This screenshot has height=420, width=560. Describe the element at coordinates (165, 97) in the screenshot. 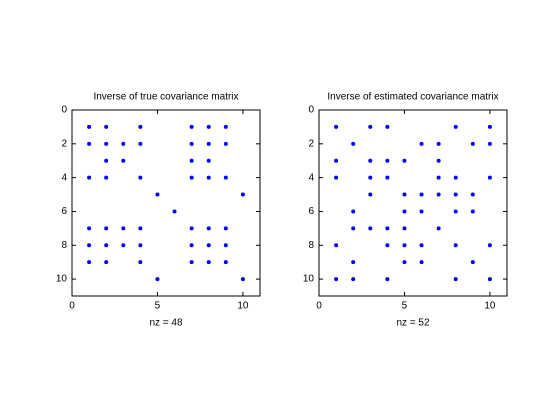

I see `chart-title: Inverse of true covariance matrix` at that location.